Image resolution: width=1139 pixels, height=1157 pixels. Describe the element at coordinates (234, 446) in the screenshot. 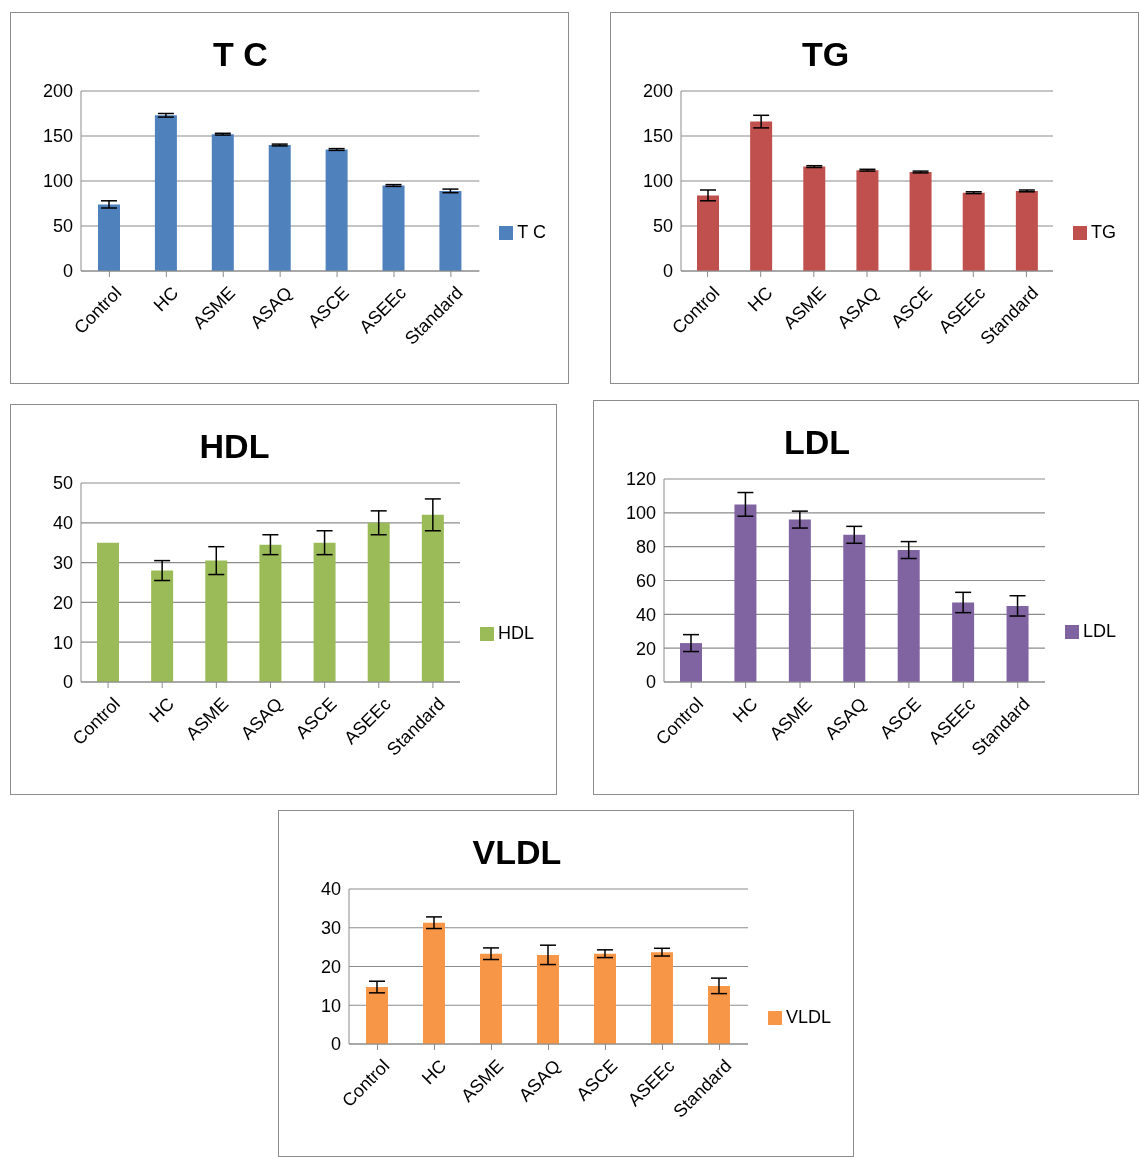

I see `chart-title: HDL` at that location.